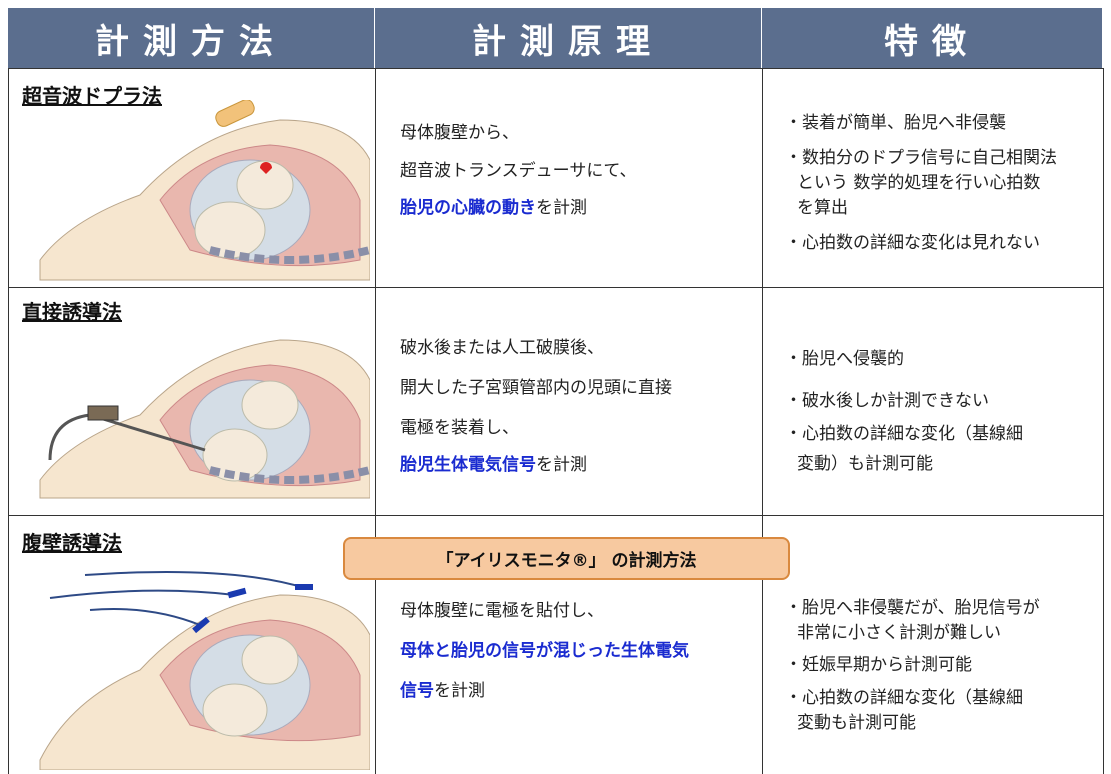 This screenshot has width=1111, height=774. I want to click on principle-line: 破水後または人工破膜後、, so click(502, 345).